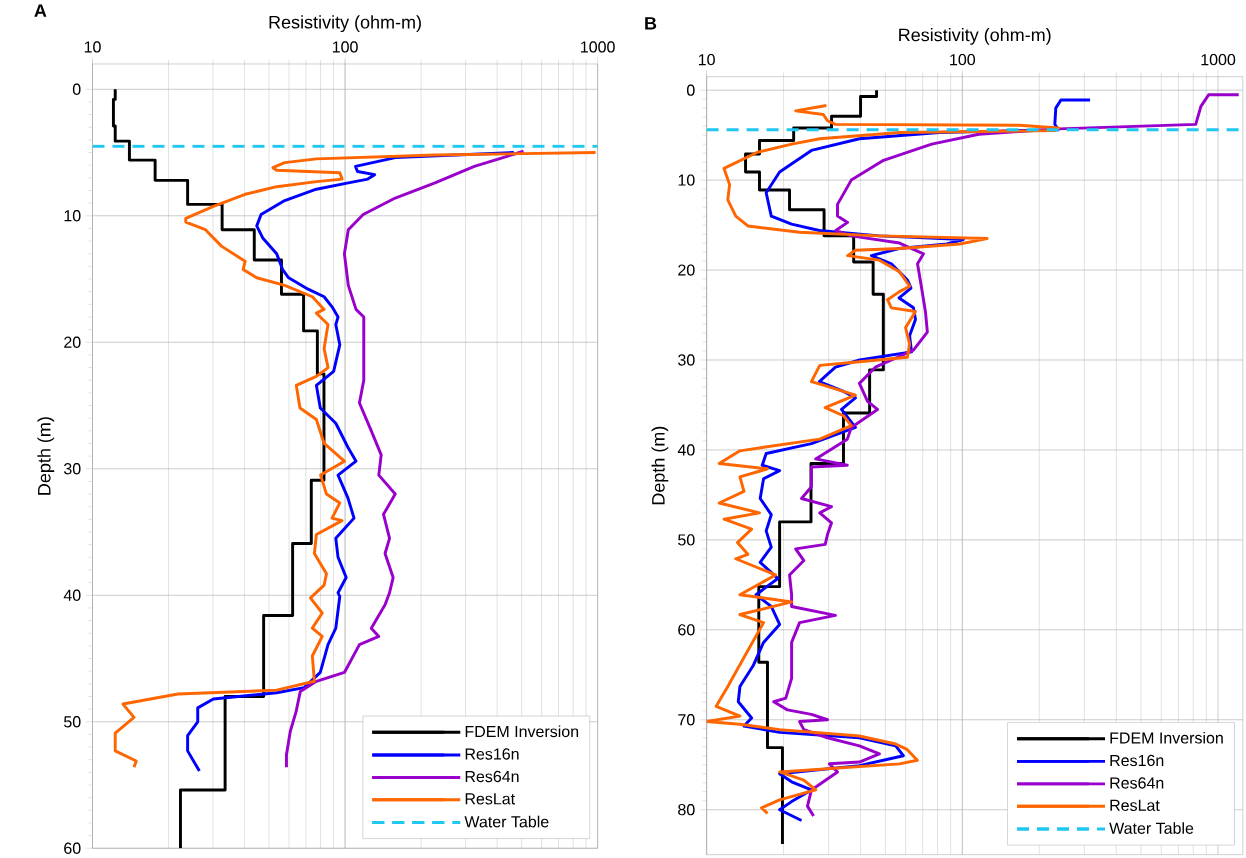 The image size is (1246, 858). I want to click on chart-title: A, so click(40, 10).